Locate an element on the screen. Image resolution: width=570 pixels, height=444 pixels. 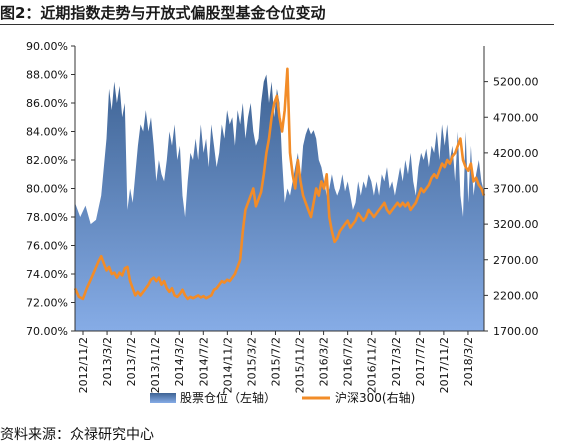
x-tick-label: 2017/3/2 is located at coordinates (396, 361).